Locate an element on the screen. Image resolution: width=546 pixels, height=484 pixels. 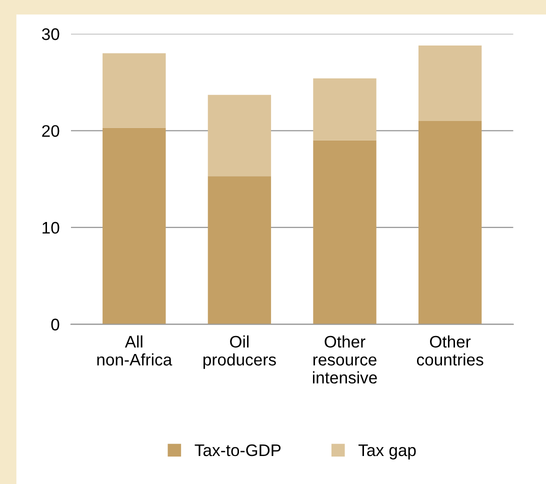
y-tick-label: 20 is located at coordinates (51, 131).